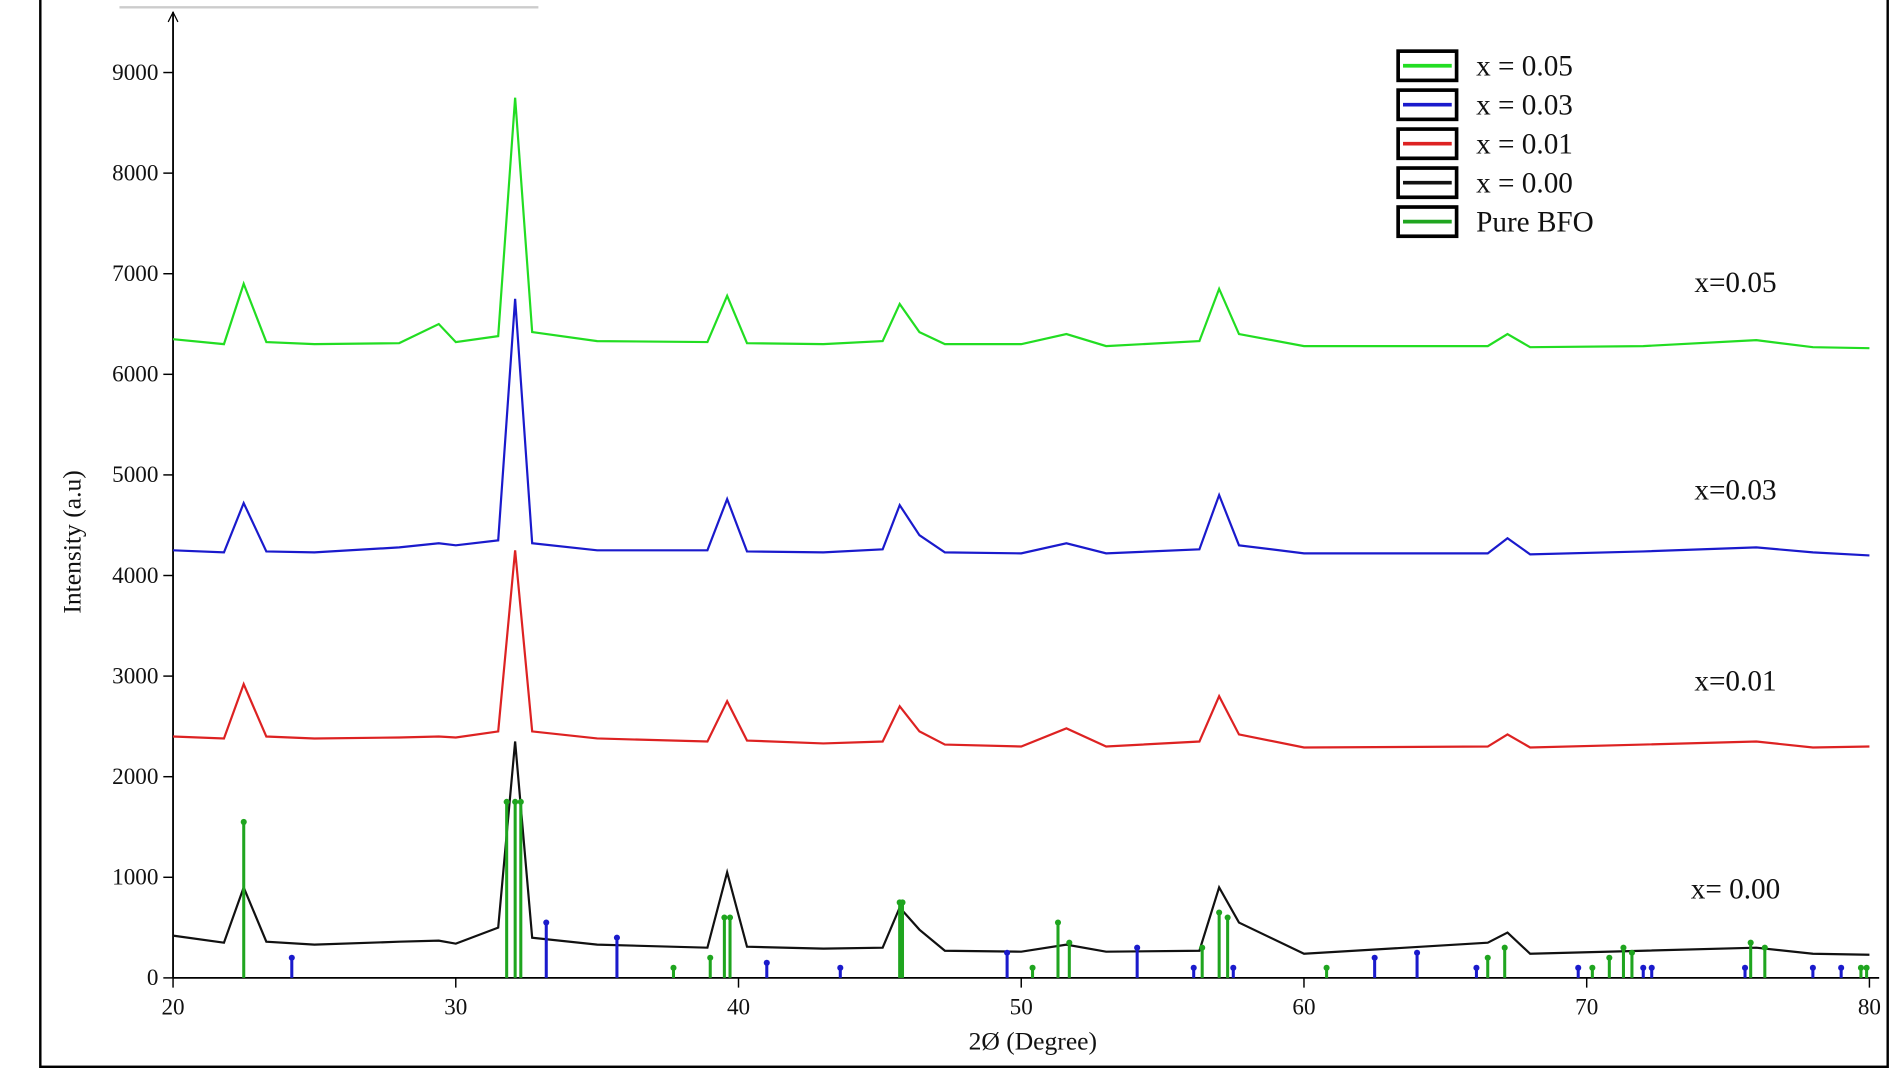  Describe the element at coordinates (172, 1007) in the screenshot. I see `x-tick-label: 20` at that location.